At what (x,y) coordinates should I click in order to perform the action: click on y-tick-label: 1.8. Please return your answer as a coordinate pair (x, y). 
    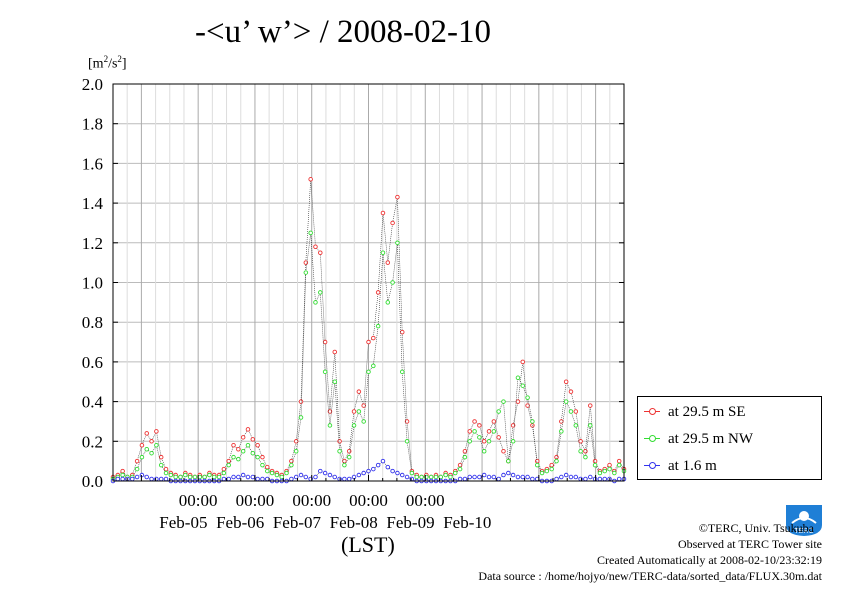
    Looking at the image, I should click on (92, 124).